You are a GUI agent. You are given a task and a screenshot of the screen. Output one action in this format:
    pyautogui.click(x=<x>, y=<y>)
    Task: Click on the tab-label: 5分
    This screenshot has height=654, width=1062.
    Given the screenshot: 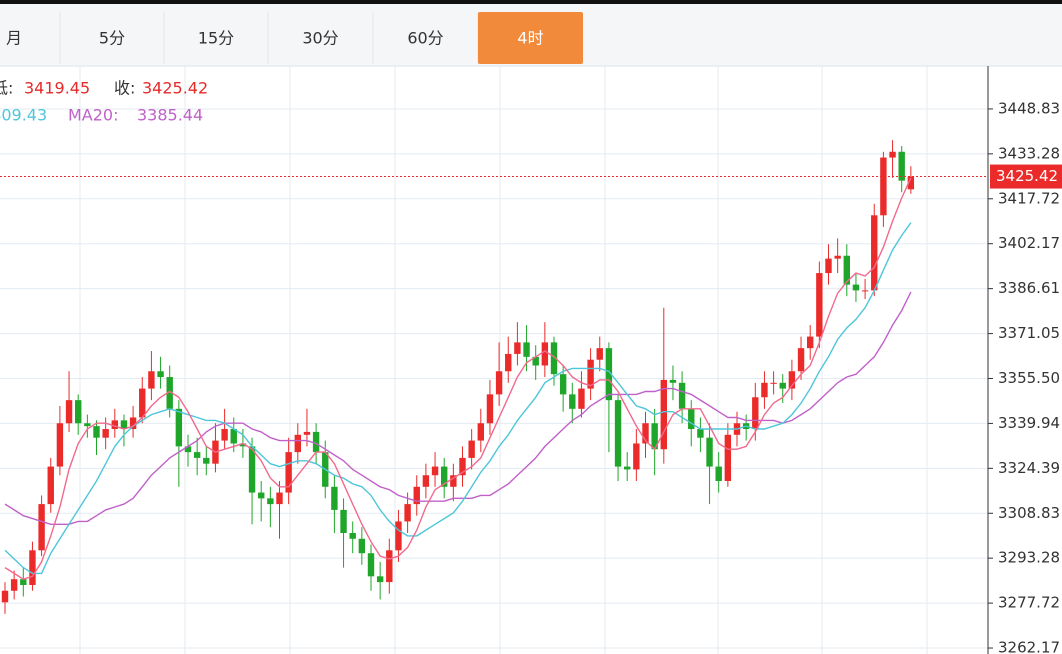 What is the action you would take?
    pyautogui.click(x=112, y=38)
    